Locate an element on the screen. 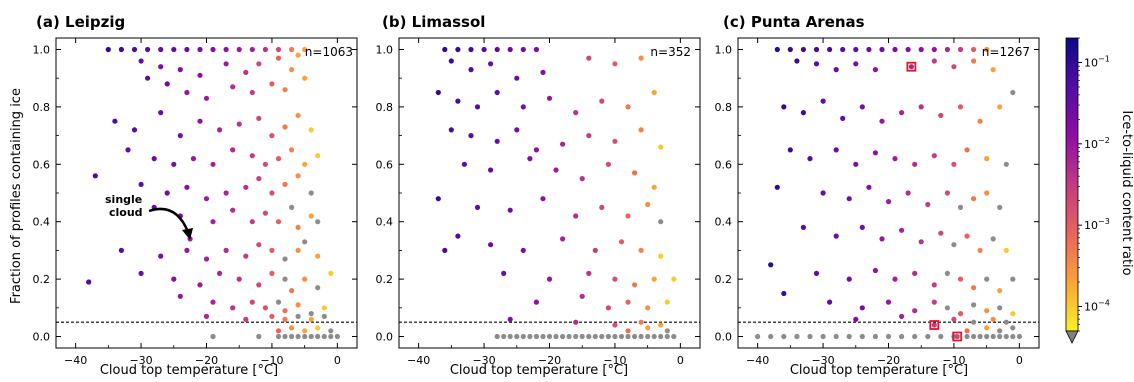 The height and width of the screenshot is (382, 1134). colorbar-tick-label: 10−2 is located at coordinates (1097, 143).